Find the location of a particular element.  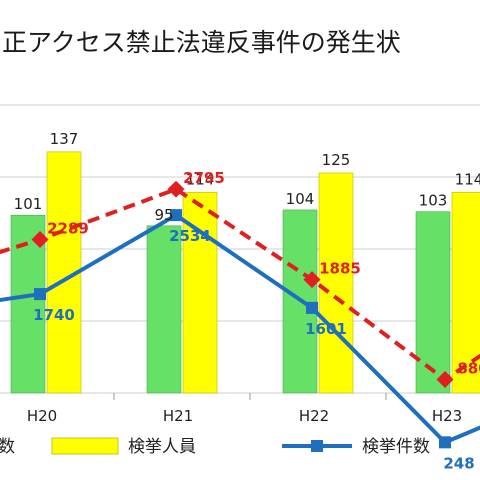

legend-swatch-yellow is located at coordinates (85, 446).